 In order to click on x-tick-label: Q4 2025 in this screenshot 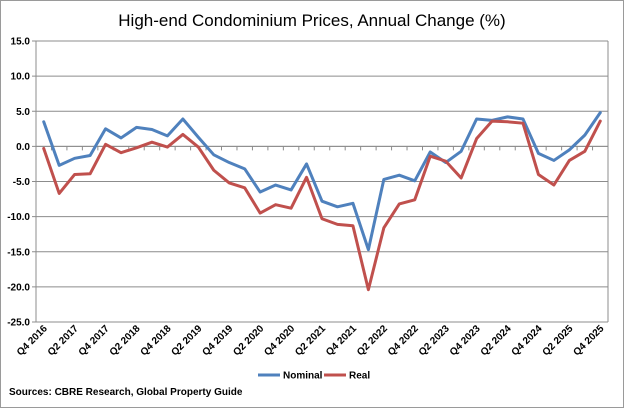, I will do `click(588, 340)`.